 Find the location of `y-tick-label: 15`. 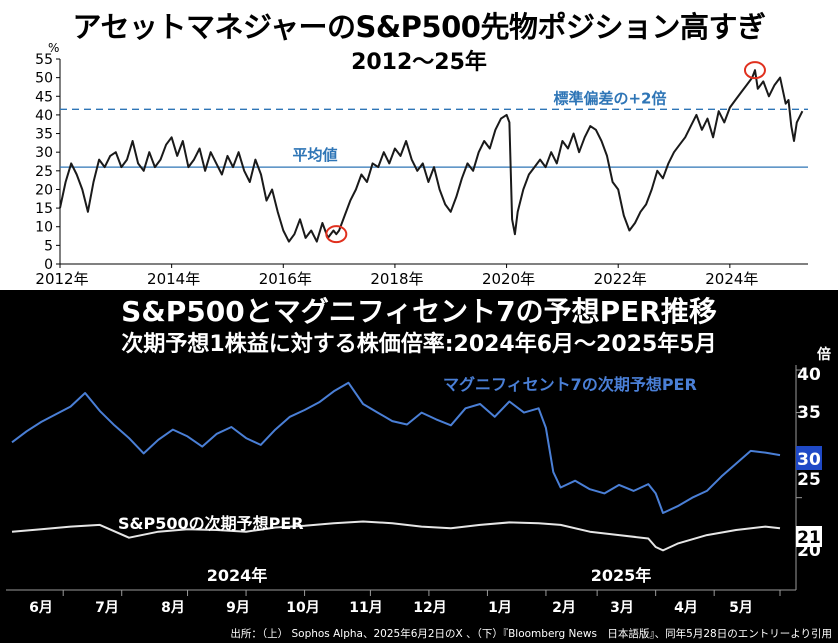

y-tick-label: 15 is located at coordinates (44, 209).